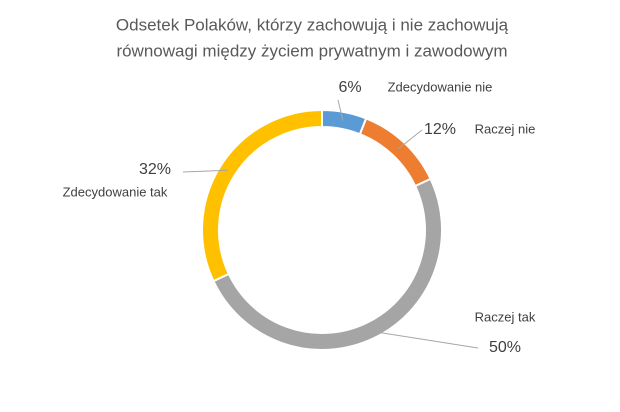 Image resolution: width=620 pixels, height=412 pixels. I want to click on category-label: Raczej nie, so click(505, 128).